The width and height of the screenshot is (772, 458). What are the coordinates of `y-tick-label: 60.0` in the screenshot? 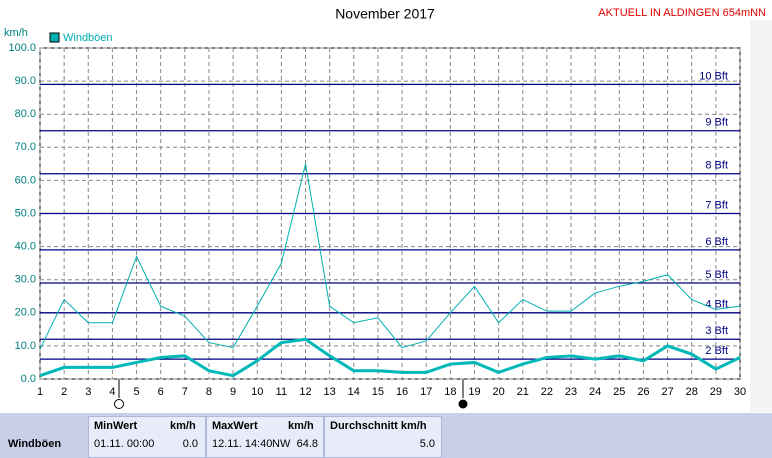 It's located at (25, 180).